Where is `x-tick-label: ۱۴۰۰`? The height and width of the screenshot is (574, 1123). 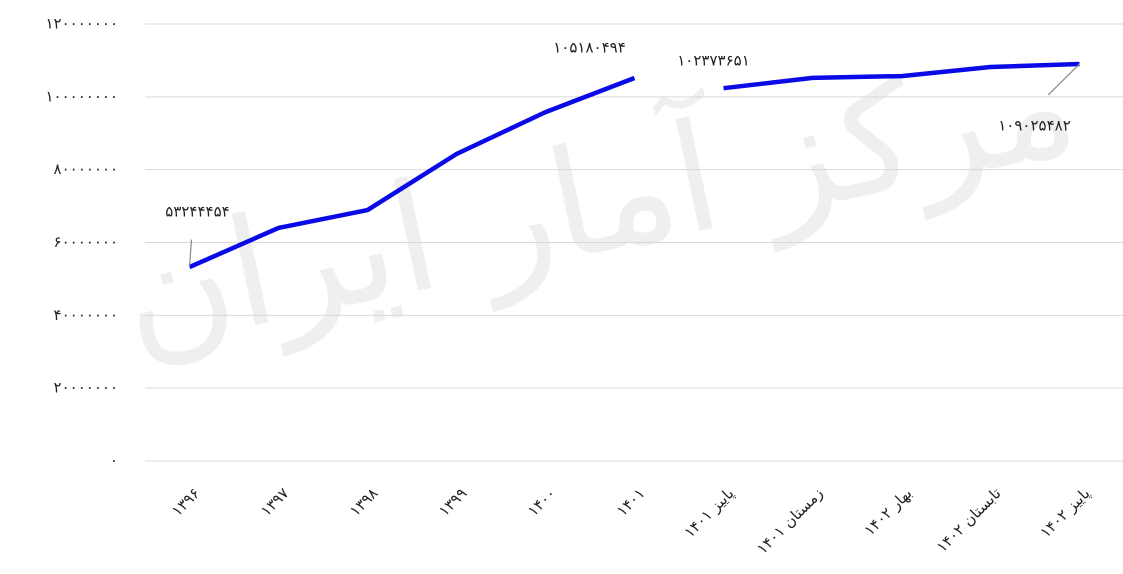
x-tick-label: ۱۴۰۰ is located at coordinates (542, 502).